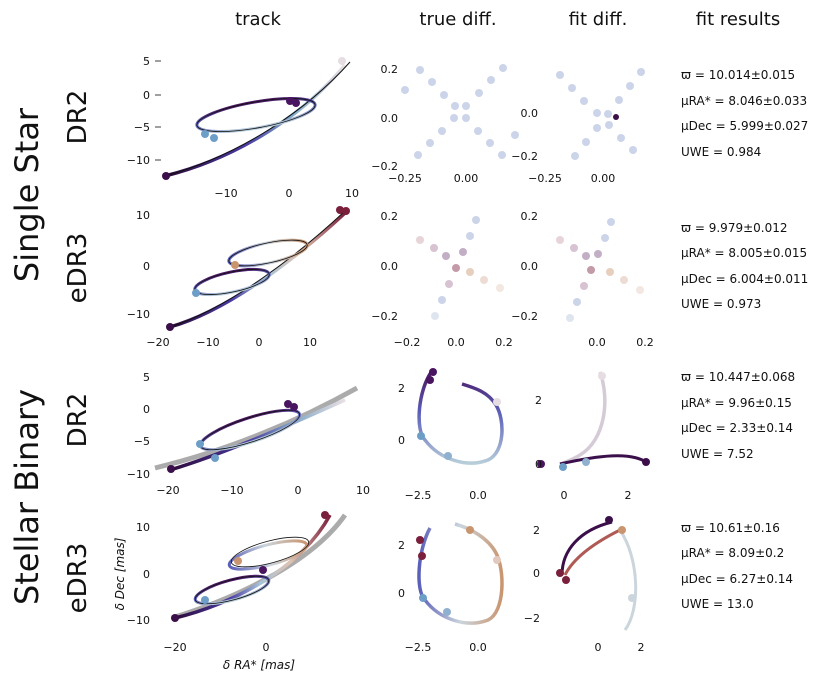  Describe the element at coordinates (456, 342) in the screenshot. I see `x-tick-label: 0.0` at that location.